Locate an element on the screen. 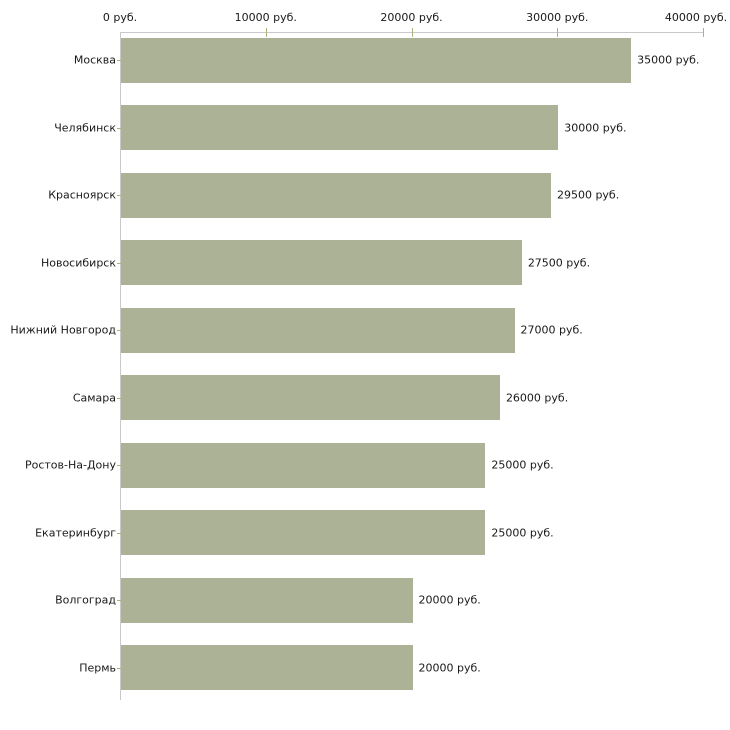 The height and width of the screenshot is (730, 730). category-label: Нижний Новгород is located at coordinates (63, 330).